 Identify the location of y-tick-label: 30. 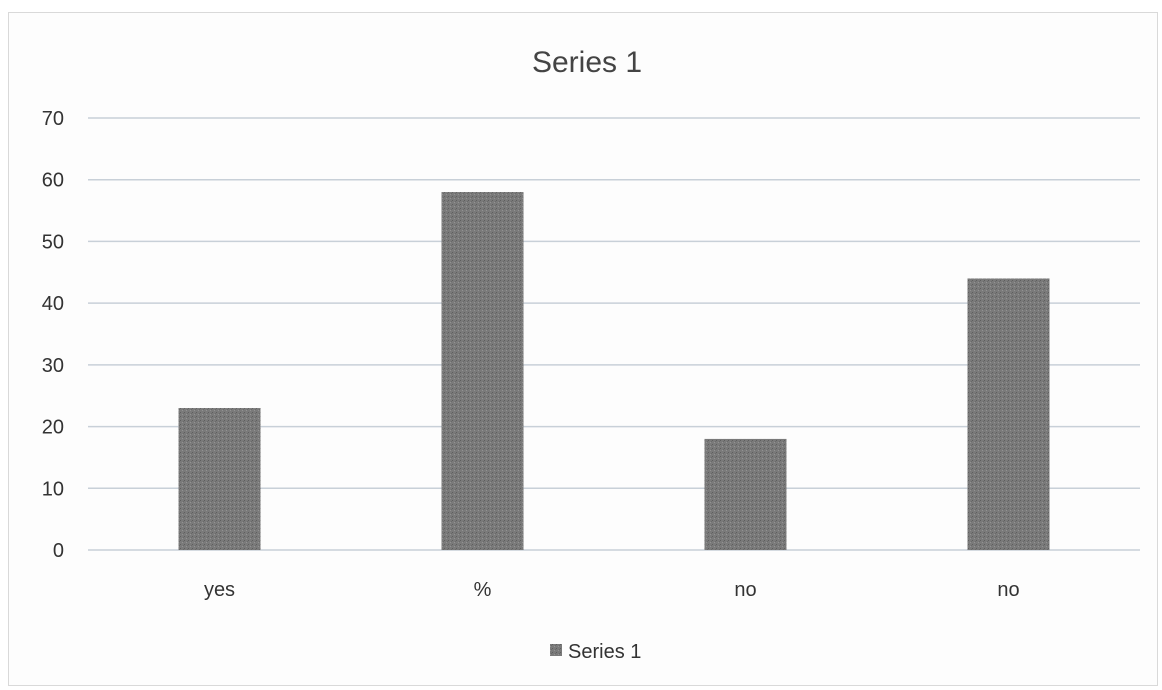
(53, 366).